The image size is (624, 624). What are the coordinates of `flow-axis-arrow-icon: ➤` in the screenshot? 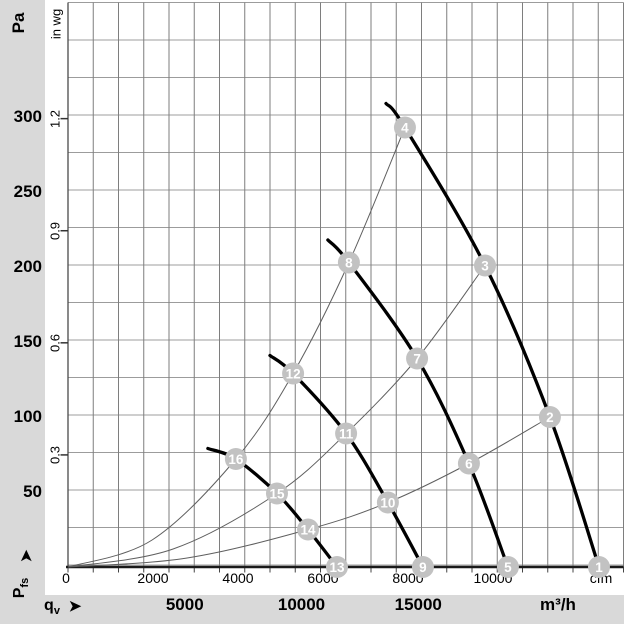 It's located at (75, 606).